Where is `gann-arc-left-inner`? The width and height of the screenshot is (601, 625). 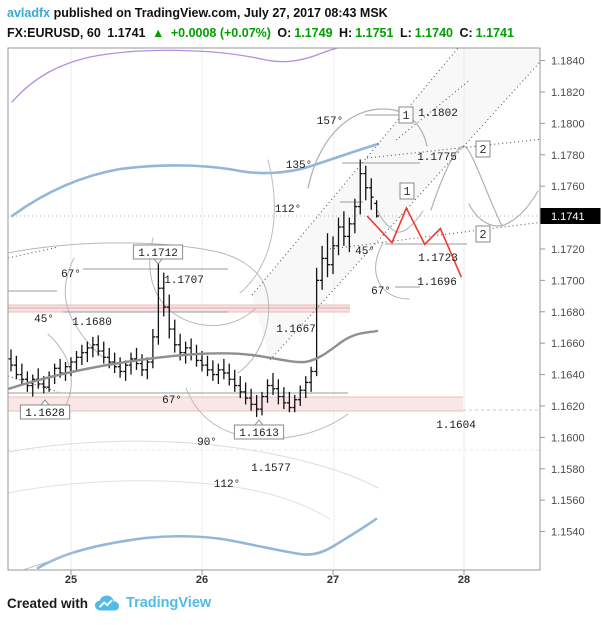 gann-arc-left-inner is located at coordinates (257, 226).